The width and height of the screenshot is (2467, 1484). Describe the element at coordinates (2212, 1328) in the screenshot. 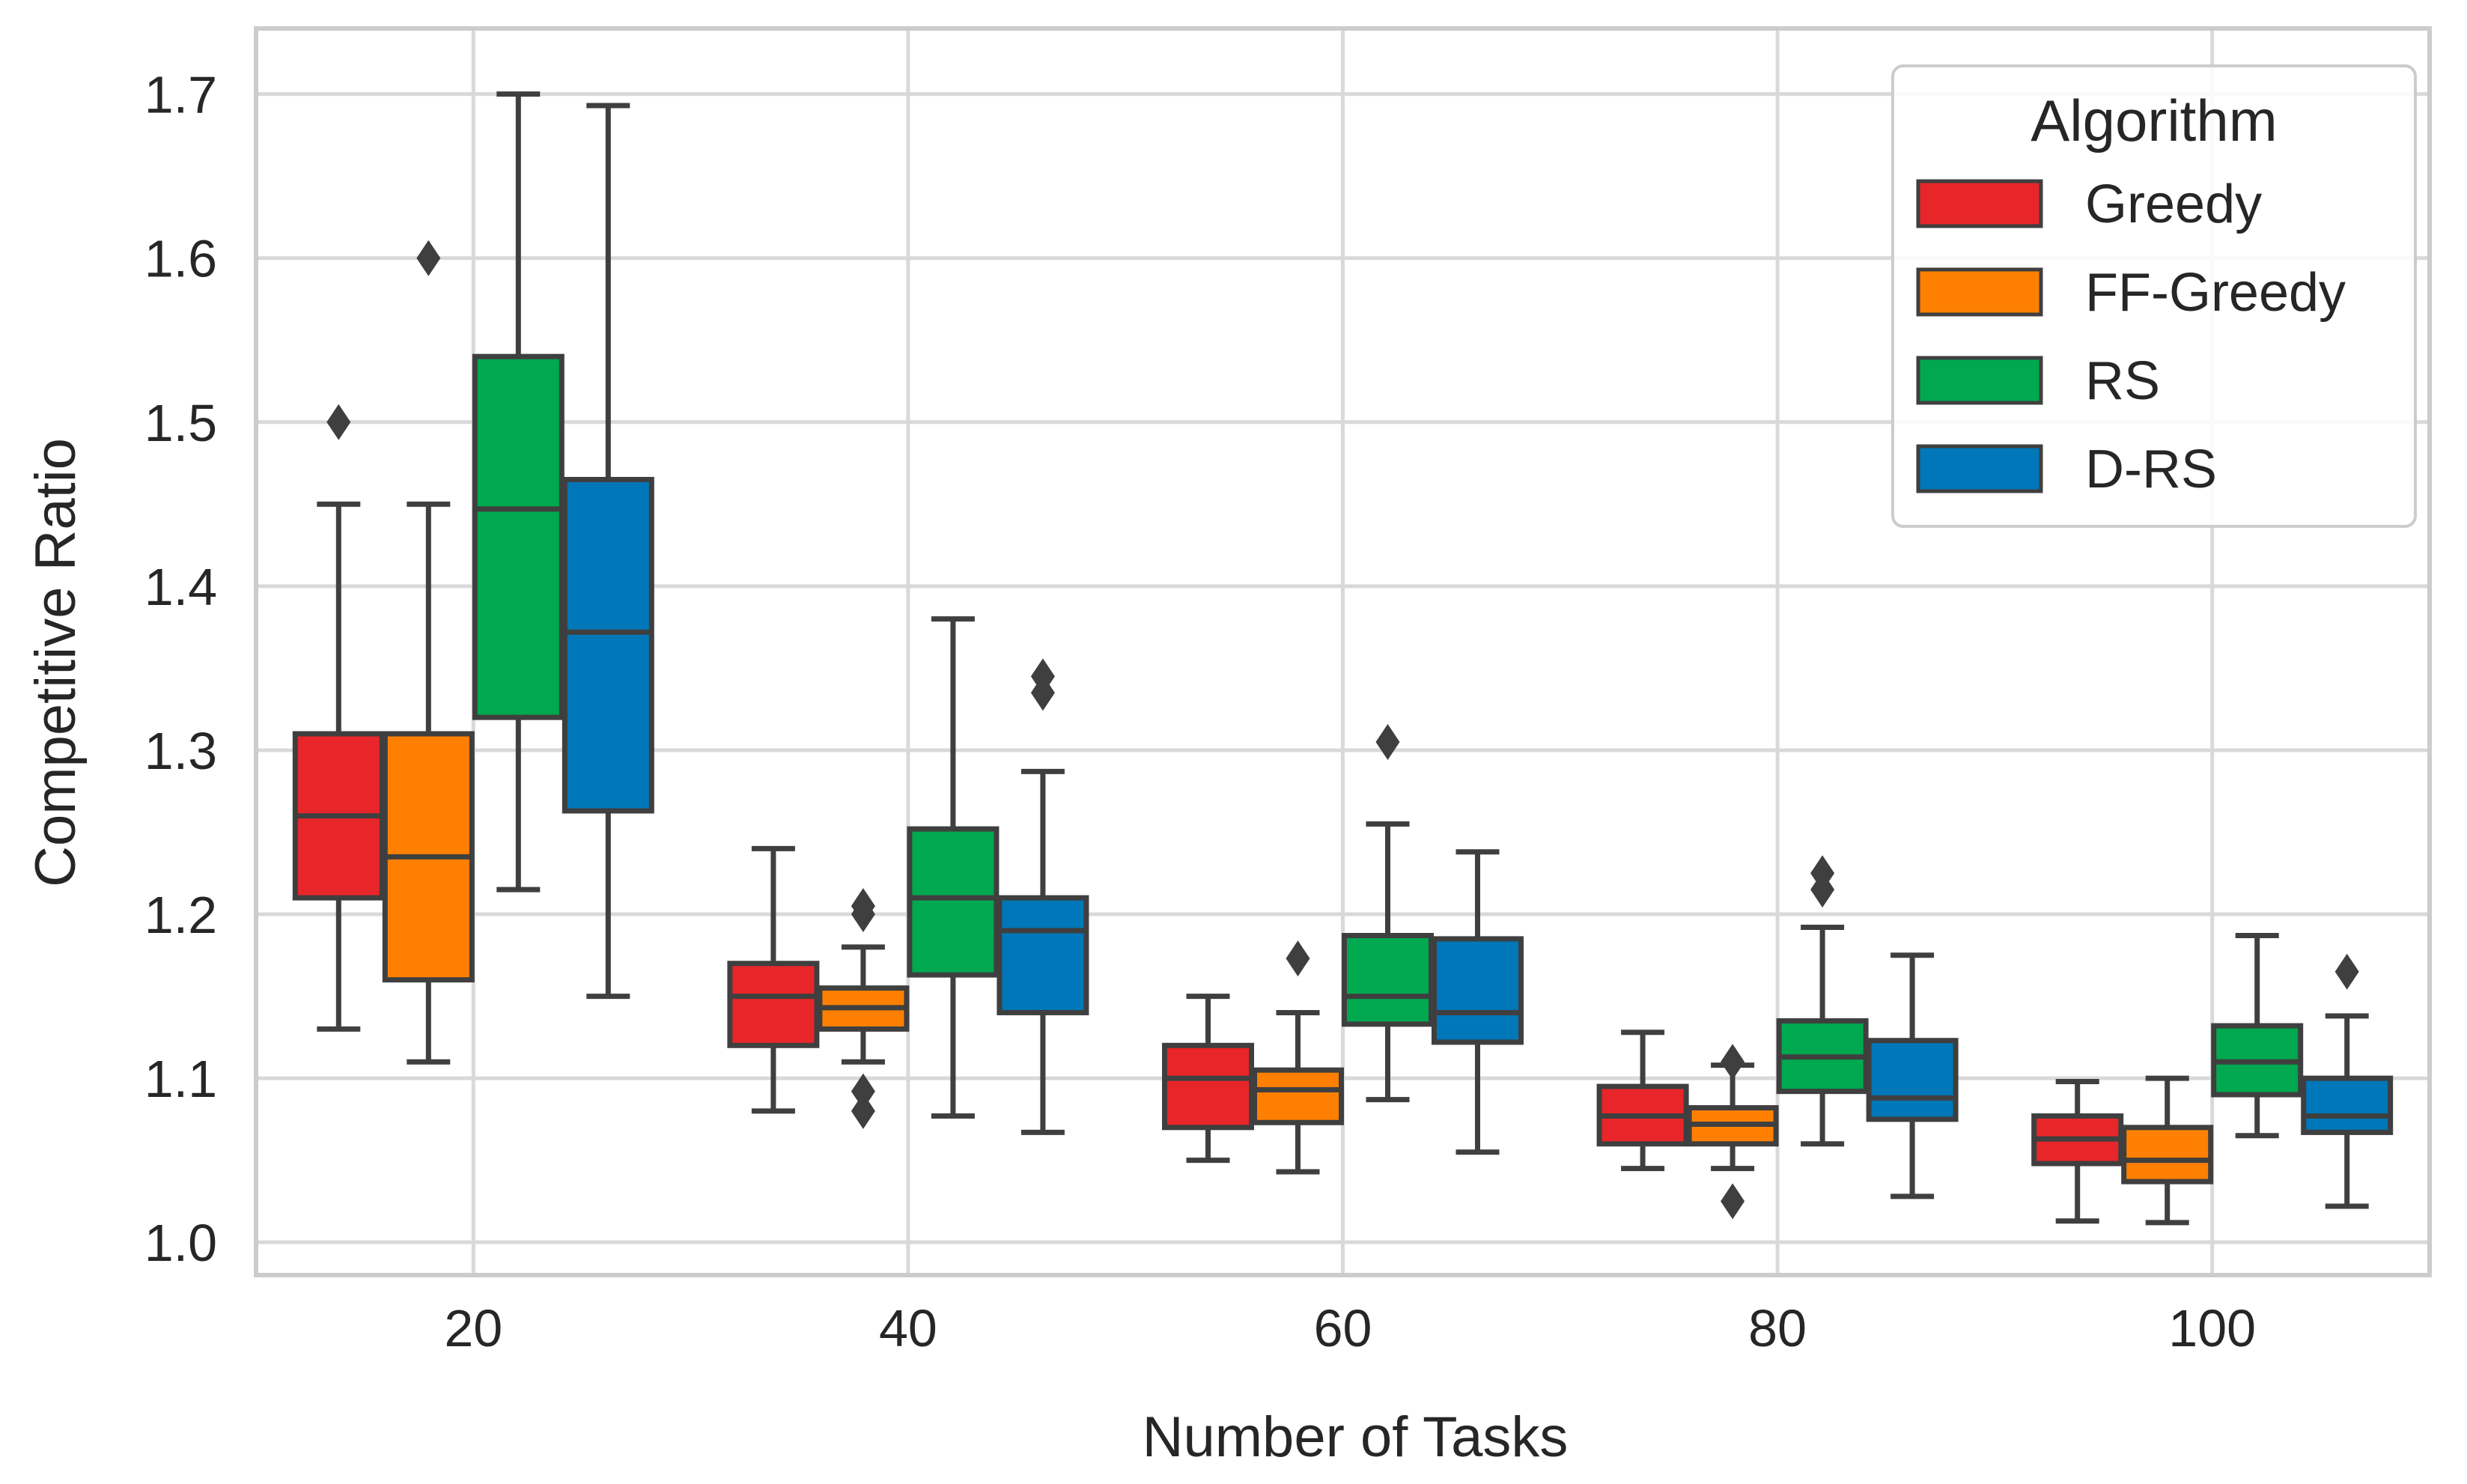

I see `x-tick-label: 100` at that location.